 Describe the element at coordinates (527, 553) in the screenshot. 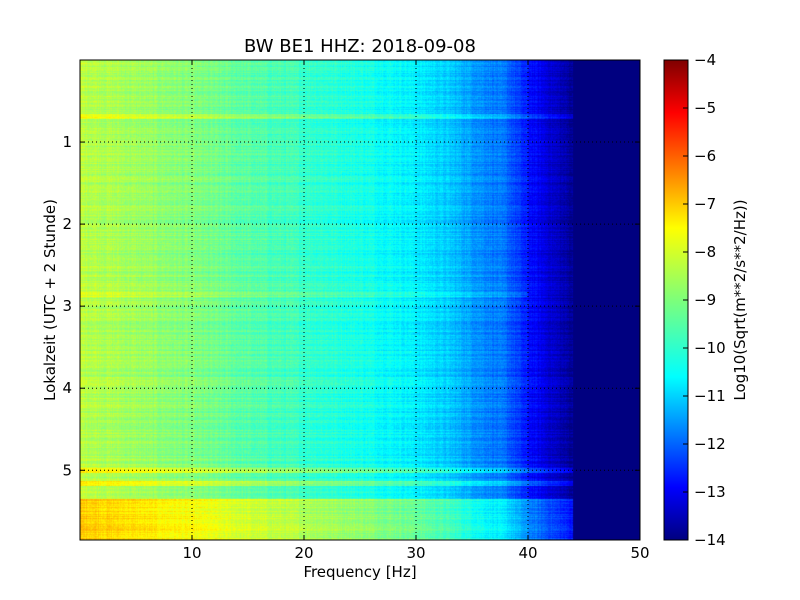

I see `x-tick-label: 40` at that location.